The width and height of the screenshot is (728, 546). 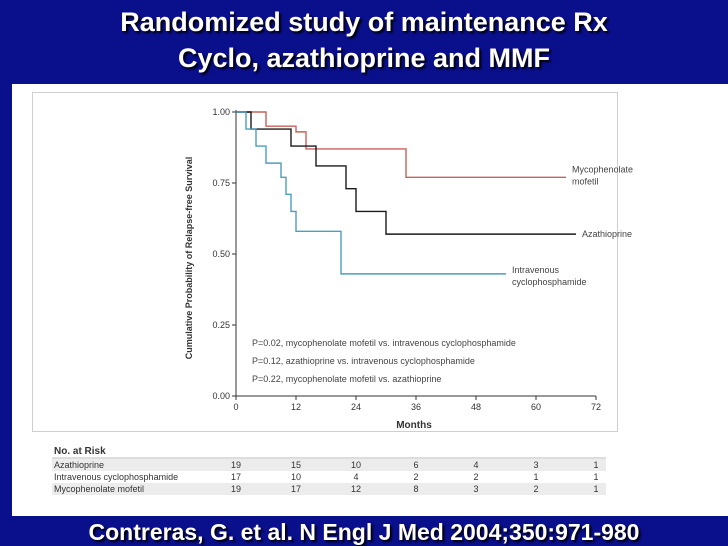 I want to click on risk-table-header: No. at Risk, so click(x=80, y=451).